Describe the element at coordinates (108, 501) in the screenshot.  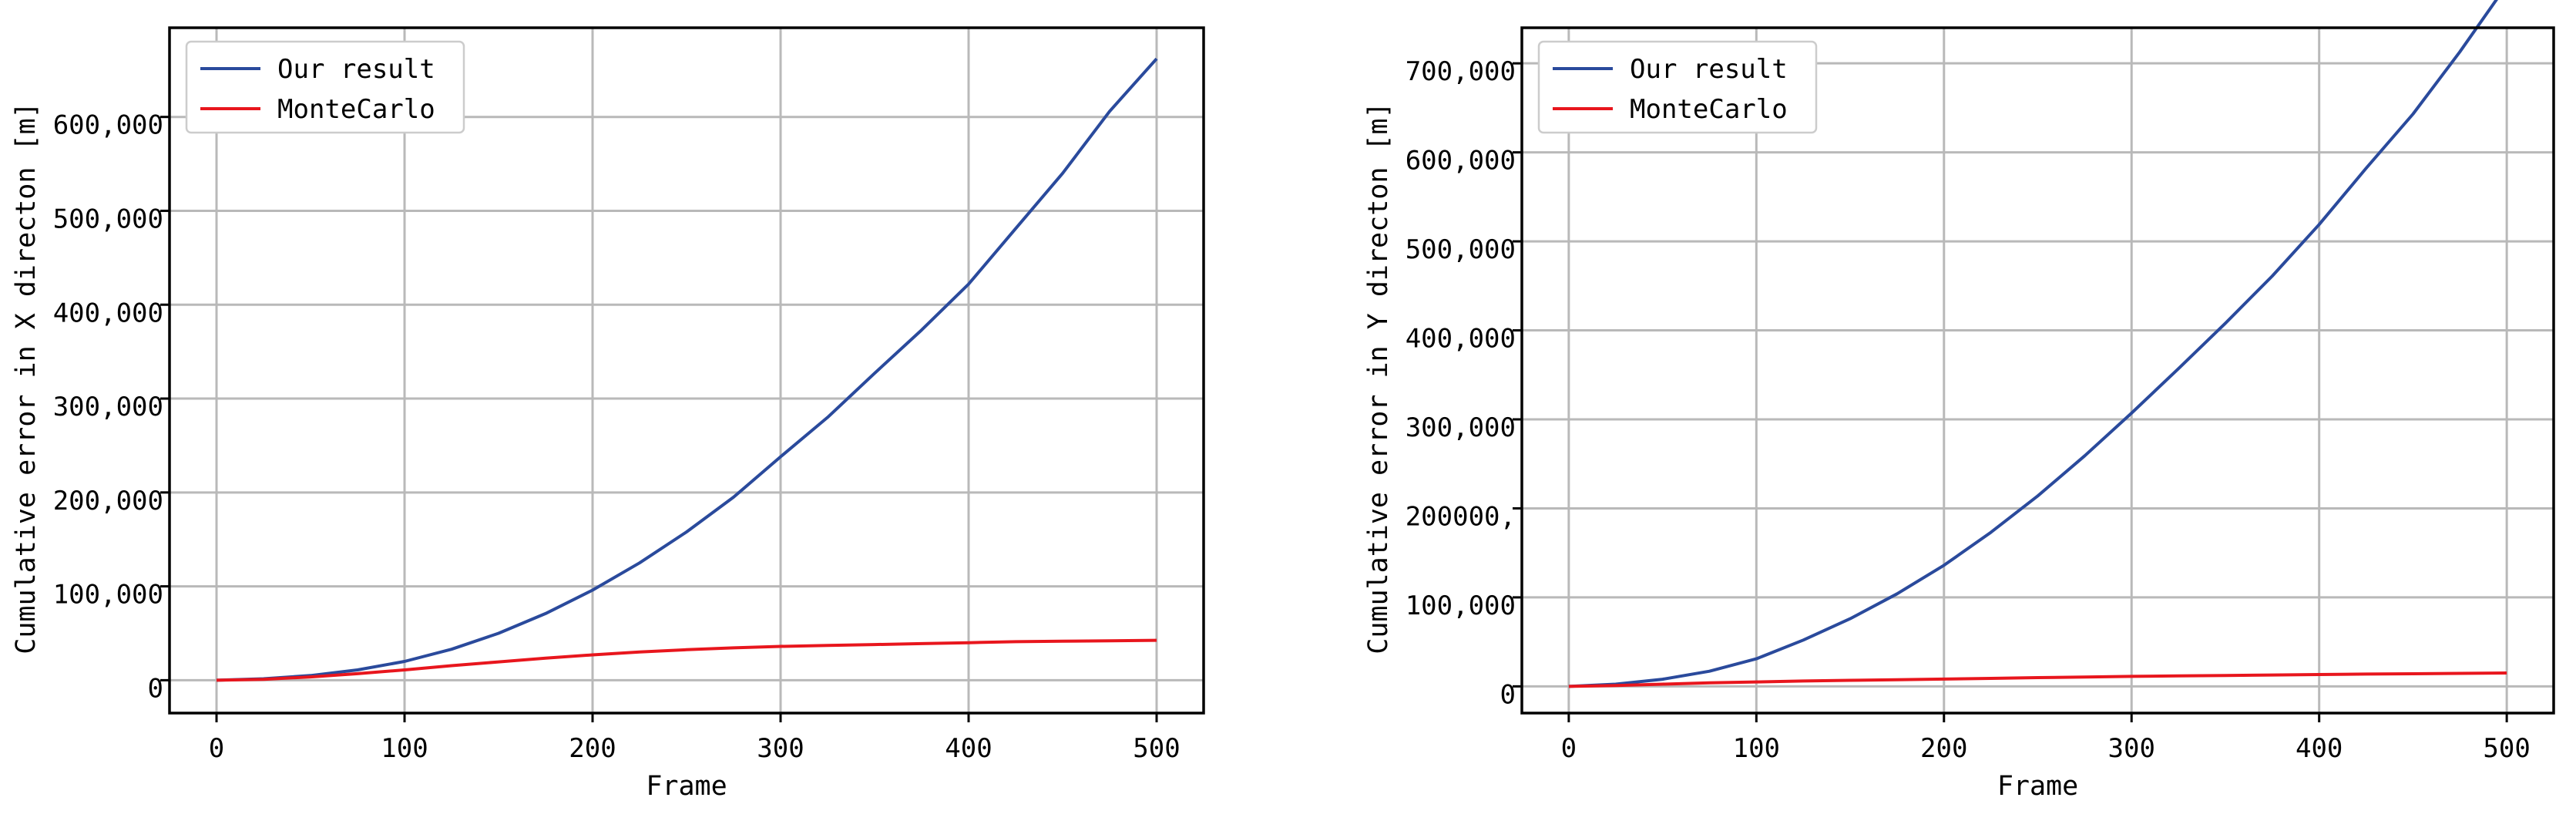
I see `y-tick-label: 200,000` at that location.